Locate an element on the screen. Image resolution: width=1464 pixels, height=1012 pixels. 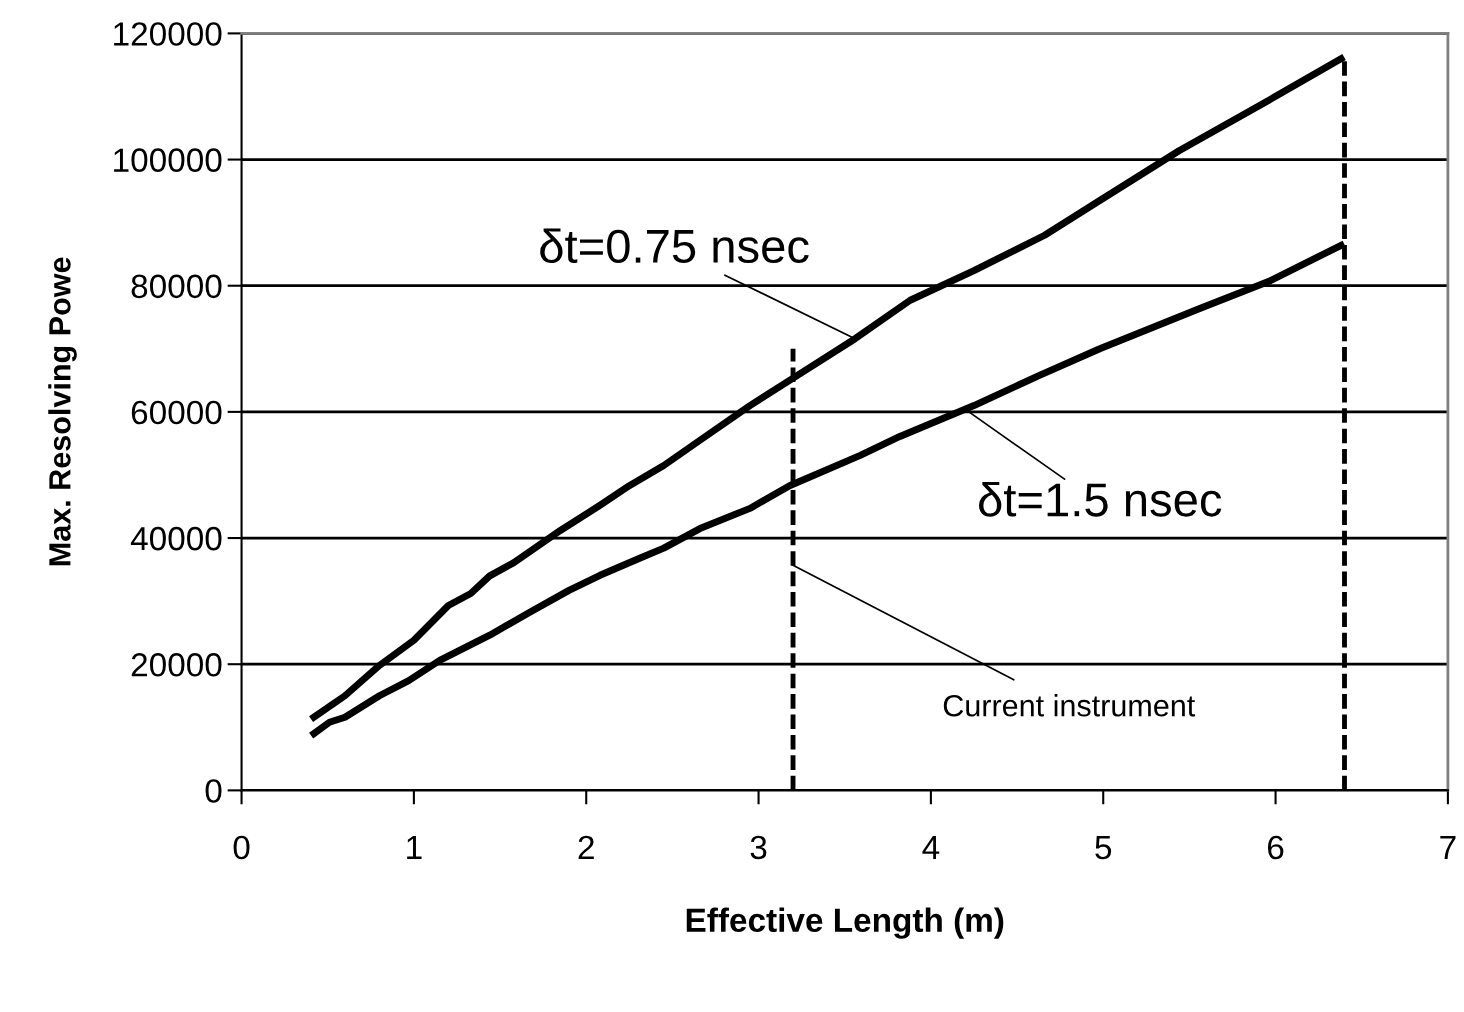
x-tick-label: 5 is located at coordinates (1103, 848).